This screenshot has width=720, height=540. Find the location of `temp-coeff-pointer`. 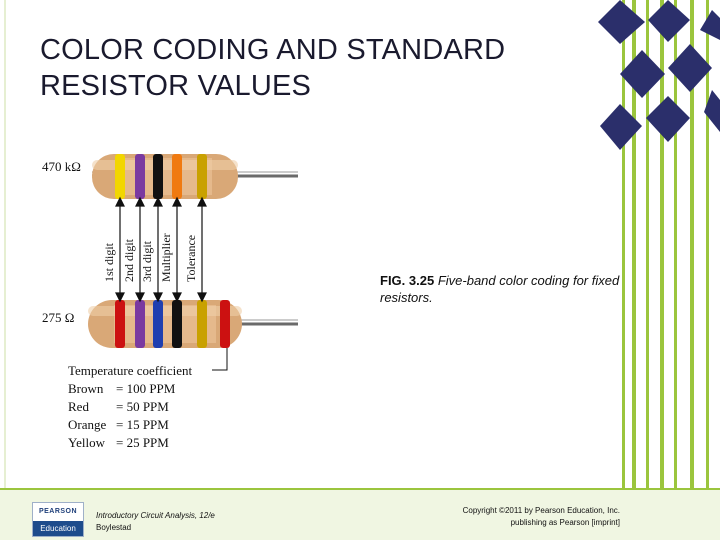

temp-coeff-pointer is located at coordinates (220, 359).